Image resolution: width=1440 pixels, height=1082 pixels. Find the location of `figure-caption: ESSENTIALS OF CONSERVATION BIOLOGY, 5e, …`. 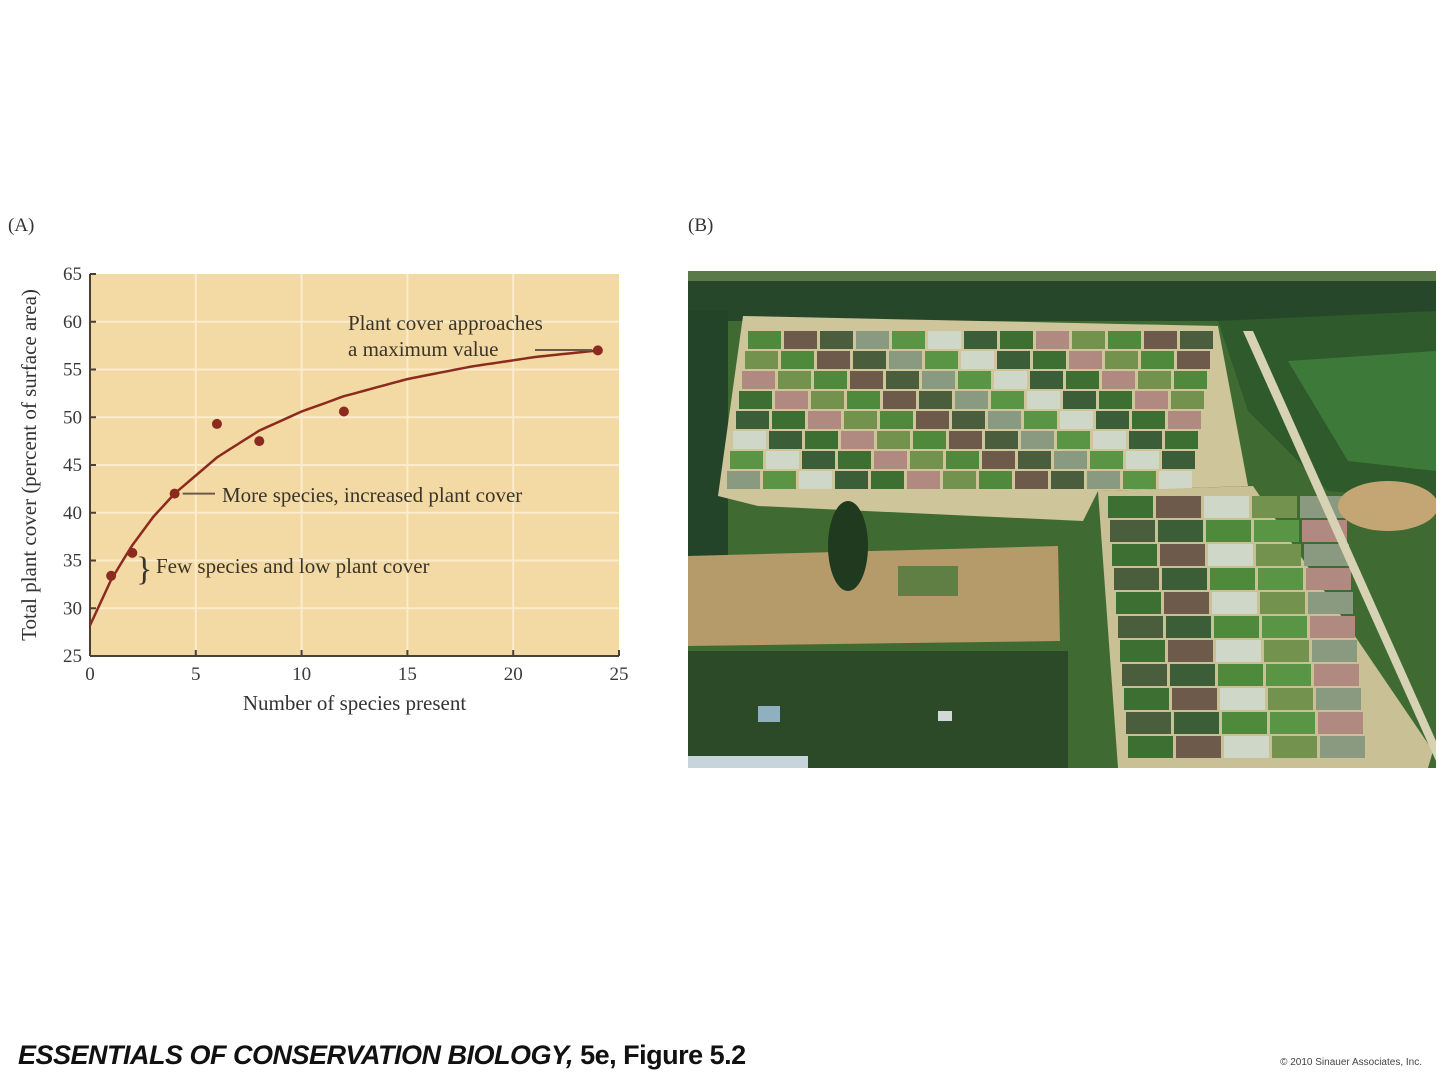

figure-caption: ESSENTIALS OF CONSERVATION BIOLOGY, 5e, … is located at coordinates (382, 1055).